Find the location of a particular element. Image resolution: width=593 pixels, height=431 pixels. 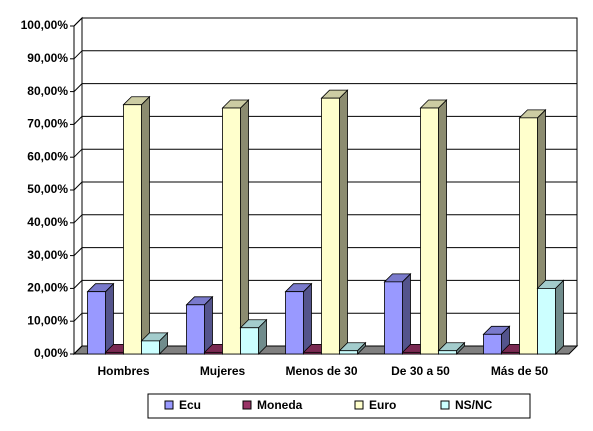

x-tick-label: Menos de 30 is located at coordinates (321, 371).